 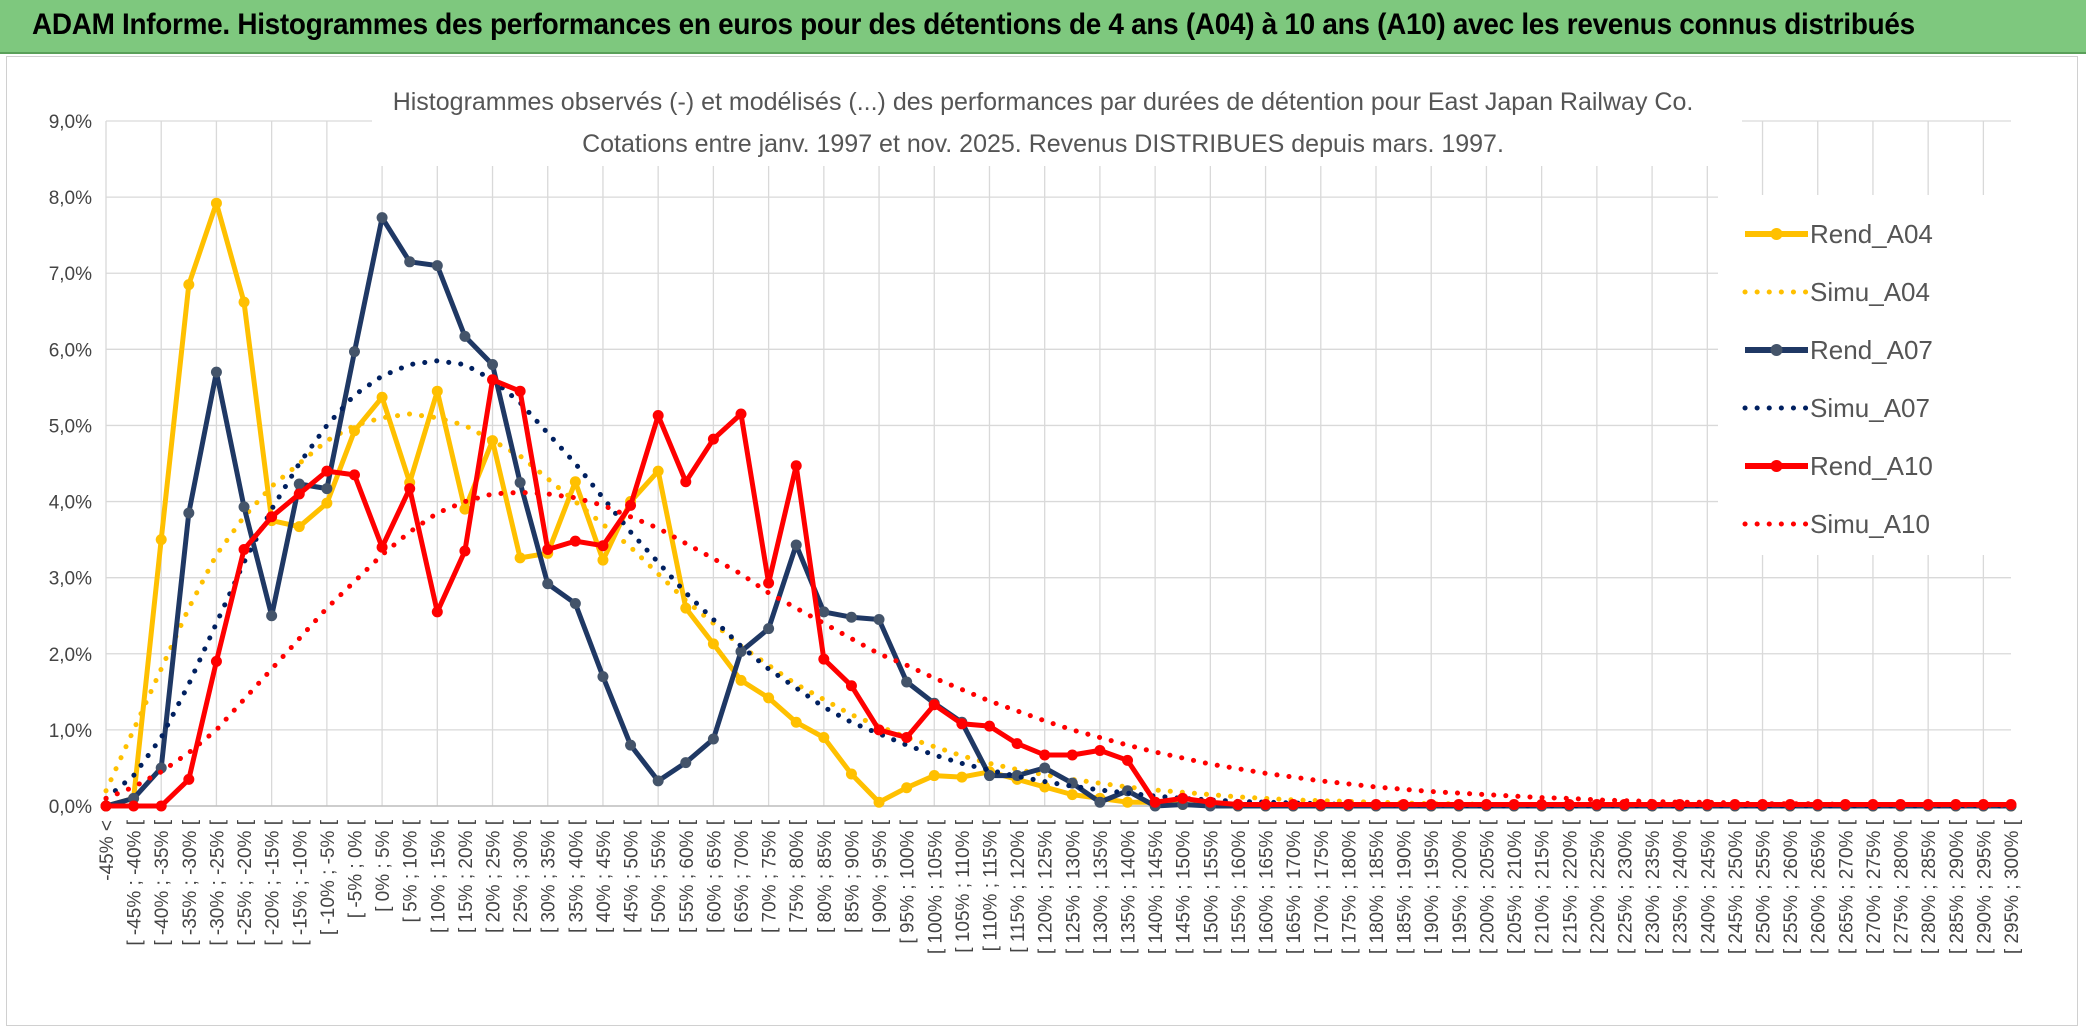 I want to click on x-tick-label: [ -20% ; -15% [, so click(x=273, y=882).